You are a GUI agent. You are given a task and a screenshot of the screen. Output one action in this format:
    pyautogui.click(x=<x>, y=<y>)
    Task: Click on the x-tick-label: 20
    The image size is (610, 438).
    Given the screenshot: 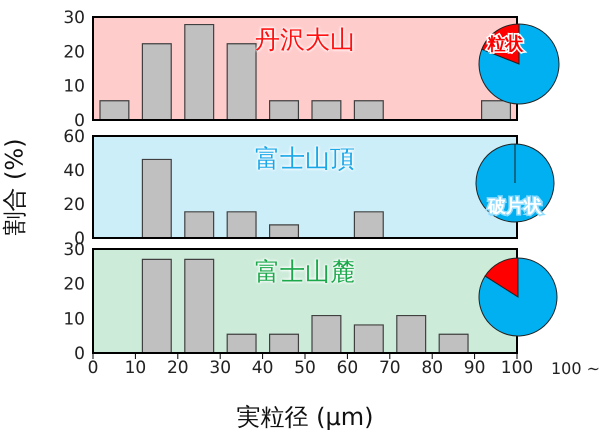 What is the action you would take?
    pyautogui.click(x=177, y=368)
    